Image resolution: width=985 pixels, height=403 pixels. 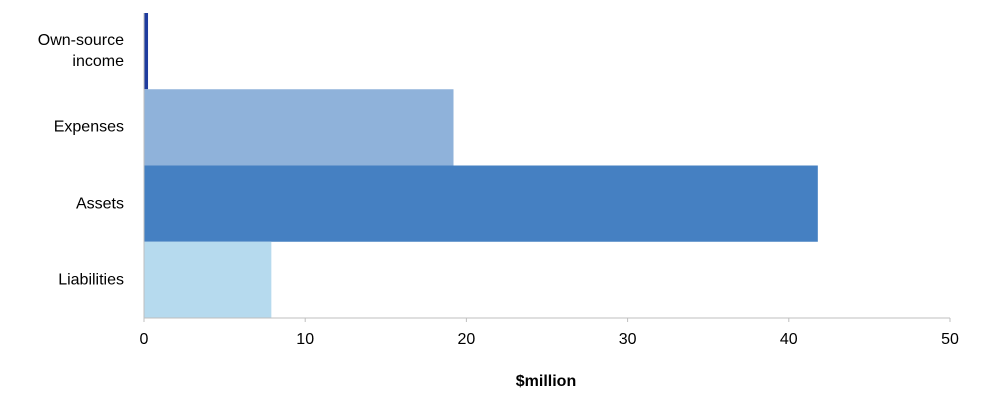 What do you see at coordinates (144, 339) in the screenshot?
I see `x-tick-label: 0` at bounding box center [144, 339].